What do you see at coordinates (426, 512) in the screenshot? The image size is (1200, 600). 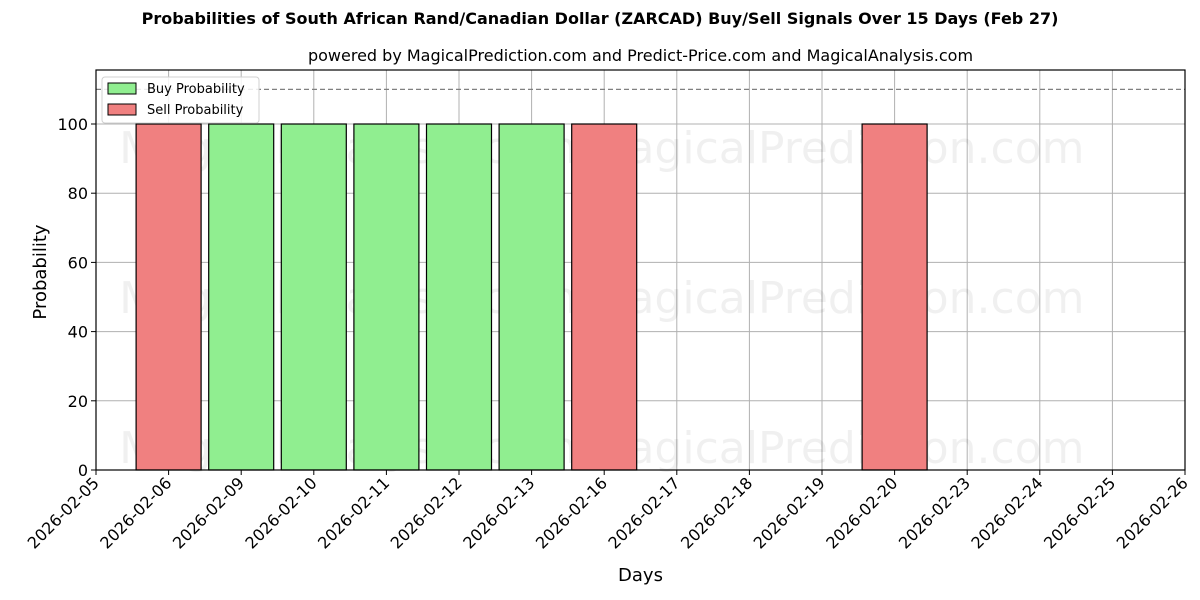 I see `x-tick-label: 2026-02-12` at bounding box center [426, 512].